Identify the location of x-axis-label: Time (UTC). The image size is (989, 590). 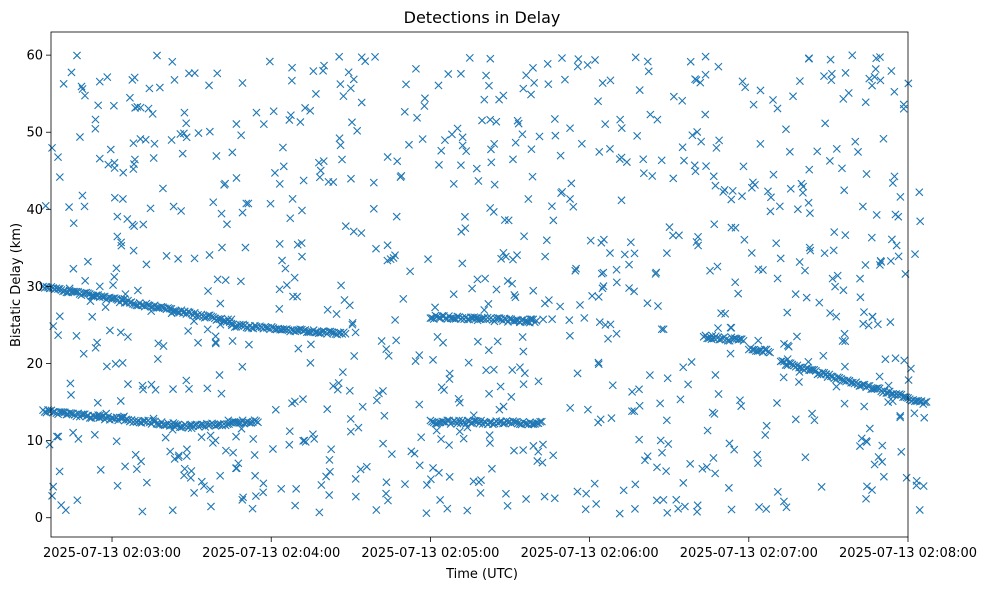
(481, 574).